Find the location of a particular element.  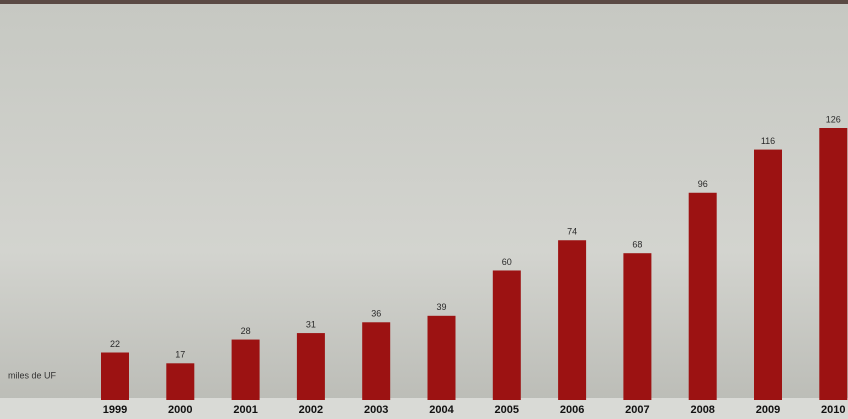

y-axis-label: miles de UF is located at coordinates (32, 375).